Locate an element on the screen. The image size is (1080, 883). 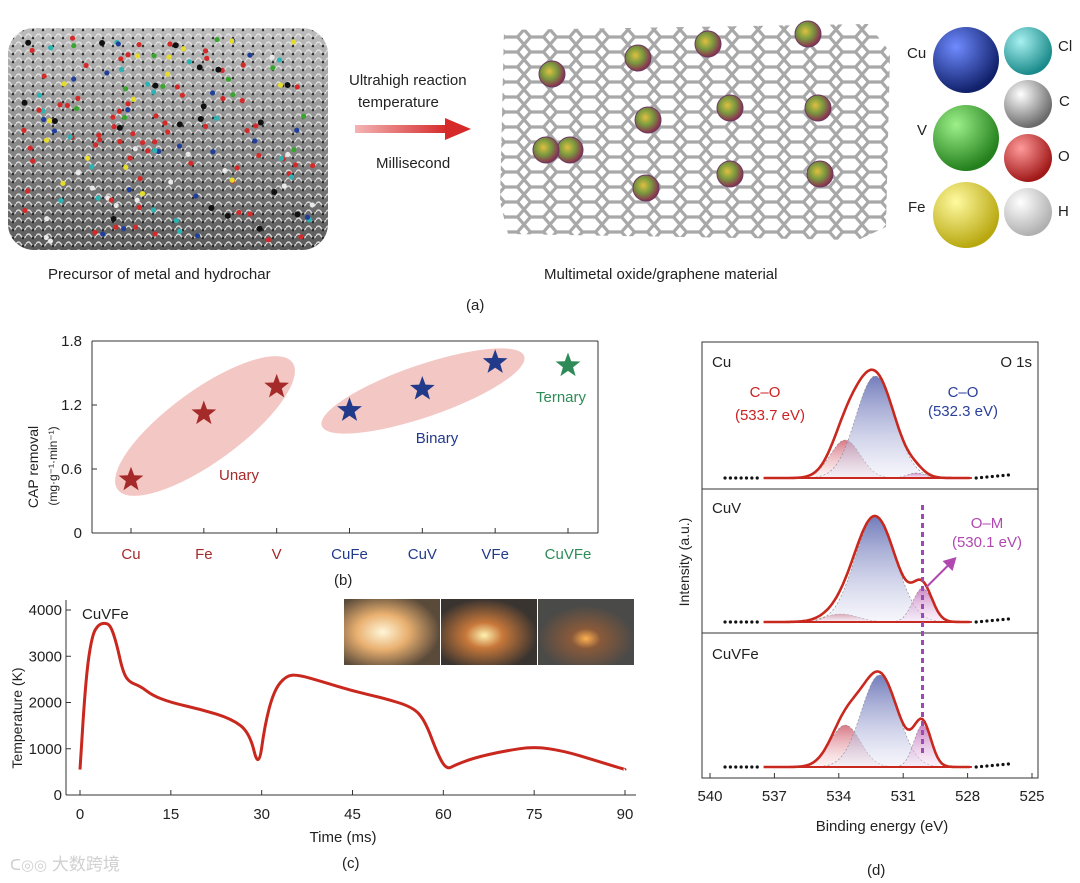
chart-b-ylabel-text: CAP removal is located at coordinates (33, 467).